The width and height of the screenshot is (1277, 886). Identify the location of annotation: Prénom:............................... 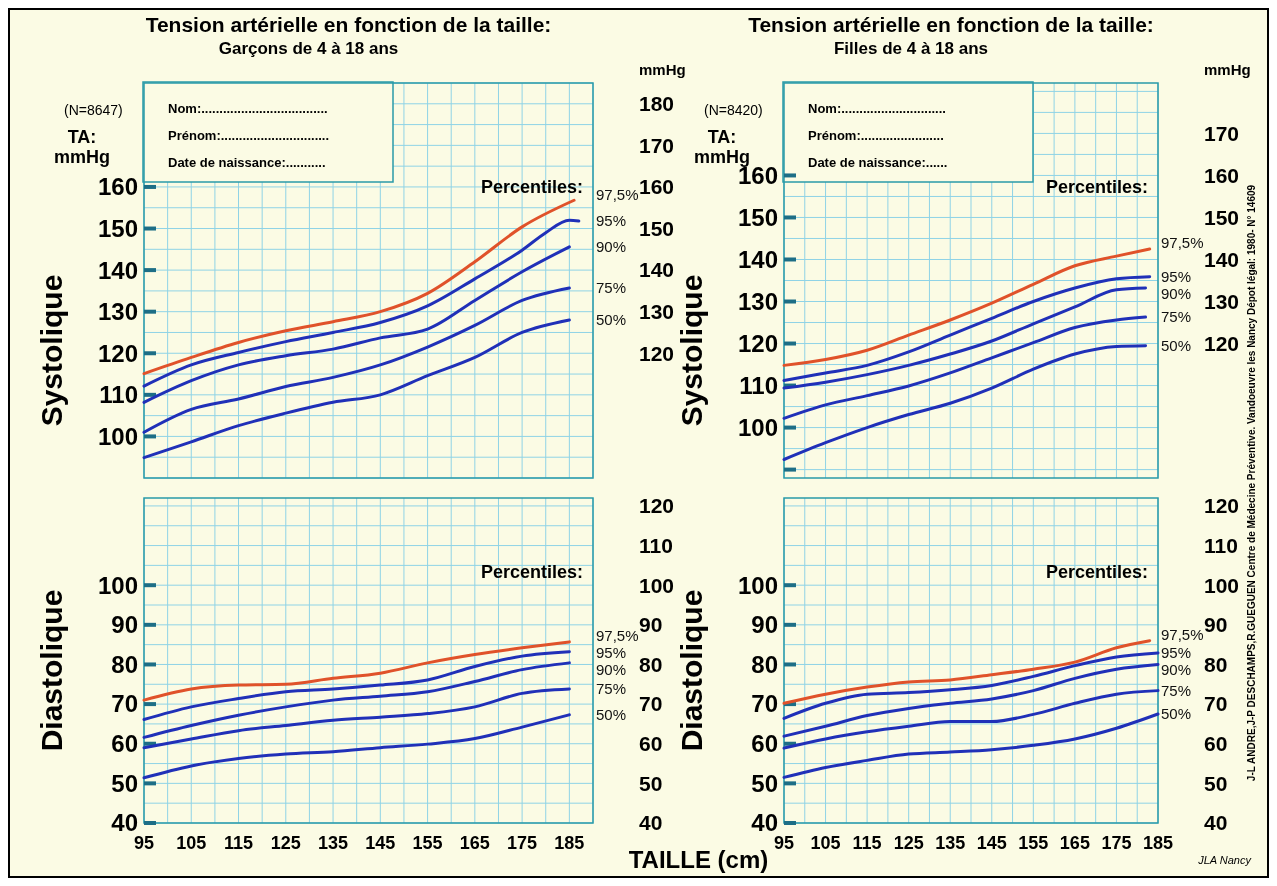
(249, 135).